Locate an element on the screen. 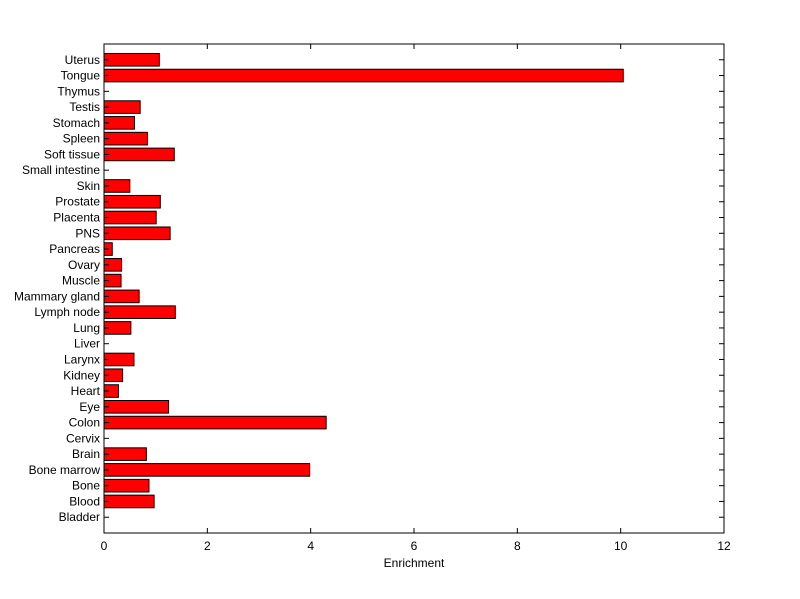 The width and height of the screenshot is (800, 599). x-axis-label: Enrichment is located at coordinates (414, 563).